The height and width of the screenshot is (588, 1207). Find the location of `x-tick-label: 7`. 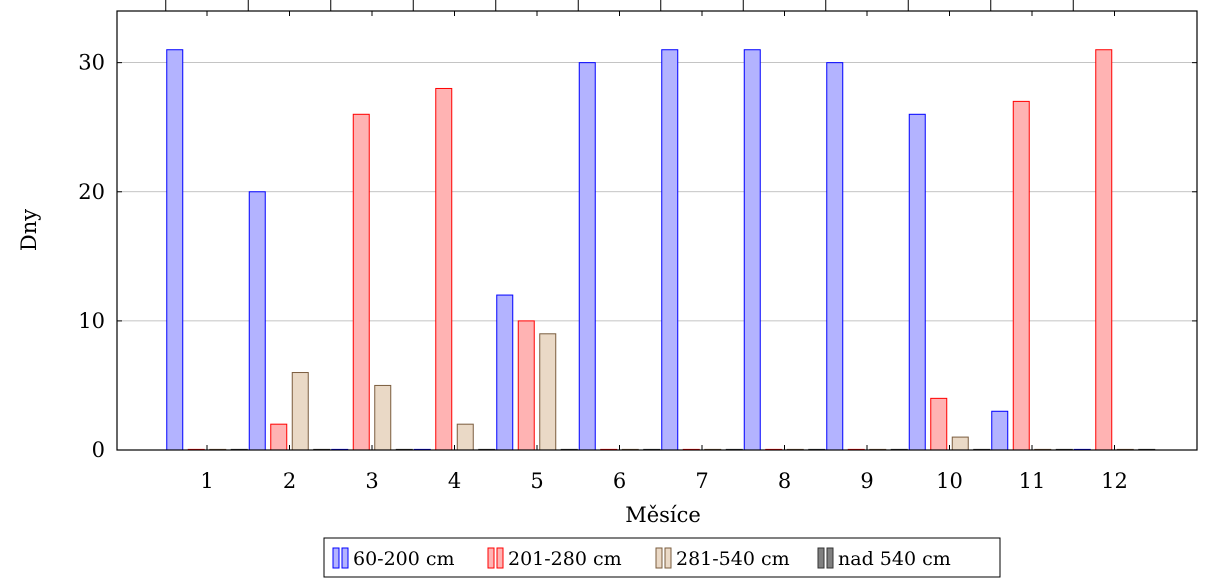

x-tick-label: 7 is located at coordinates (701, 481).